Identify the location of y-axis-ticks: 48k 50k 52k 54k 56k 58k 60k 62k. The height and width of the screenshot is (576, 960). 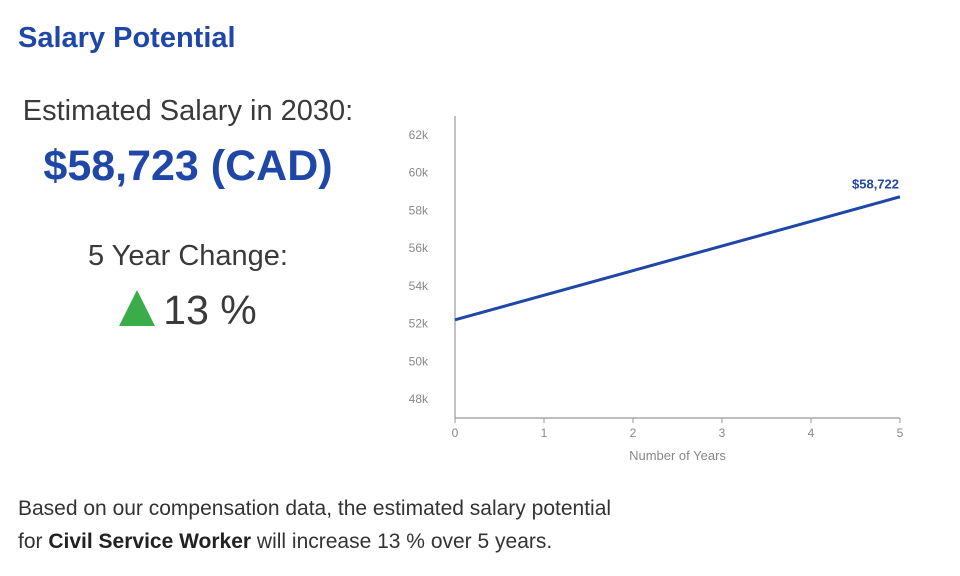
(419, 267).